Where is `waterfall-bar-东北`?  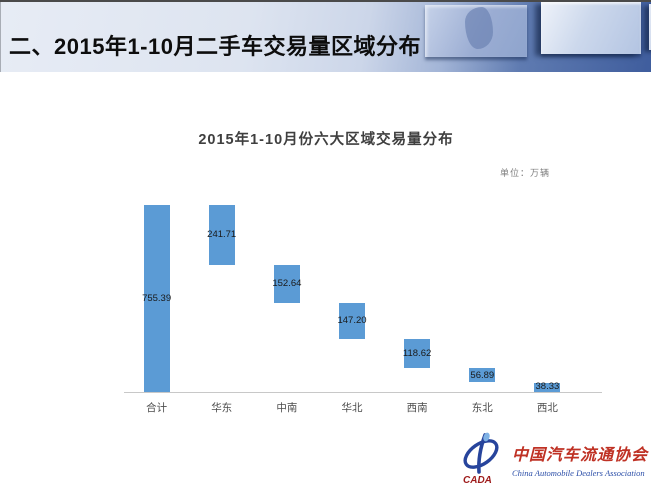
waterfall-bar-东北 is located at coordinates (482, 375).